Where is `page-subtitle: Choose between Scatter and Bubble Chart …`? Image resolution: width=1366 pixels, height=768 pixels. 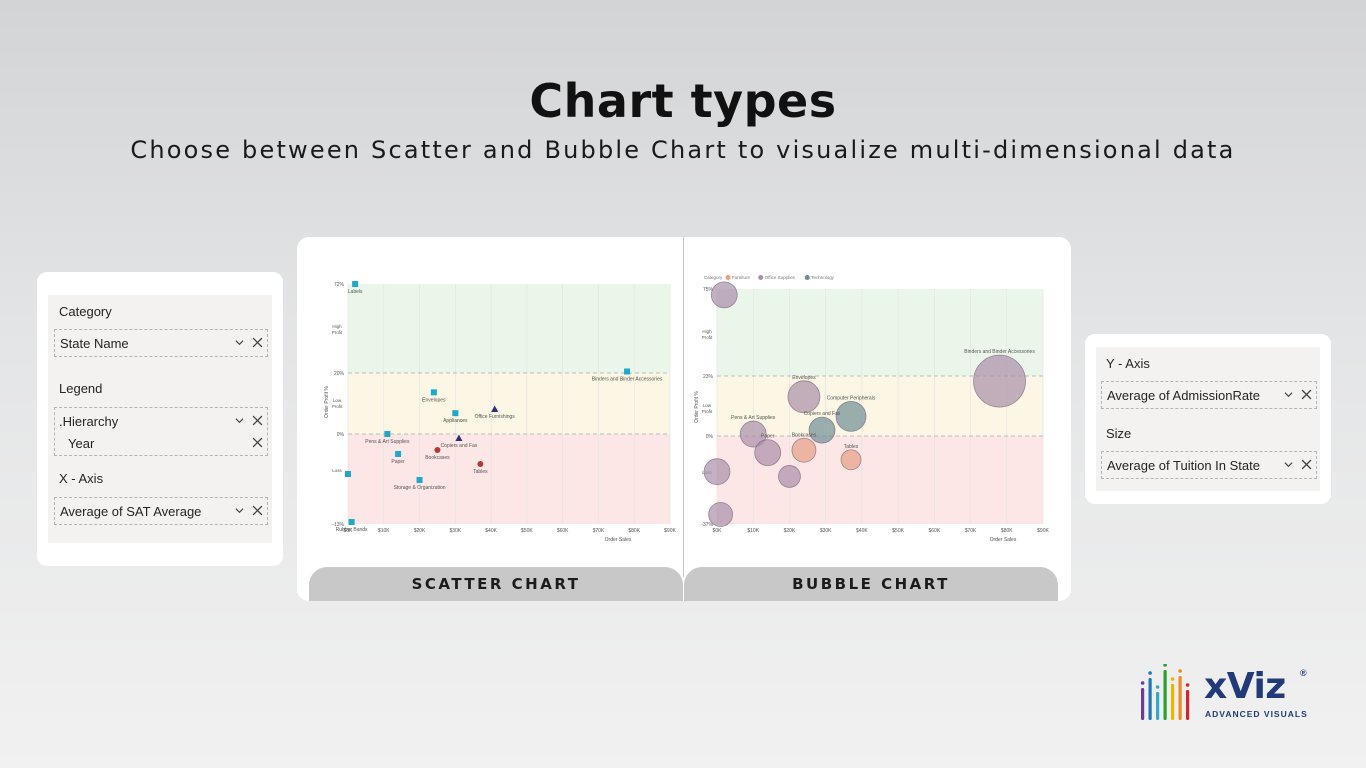
page-subtitle: Choose between Scatter and Bubble Chart … is located at coordinates (683, 150).